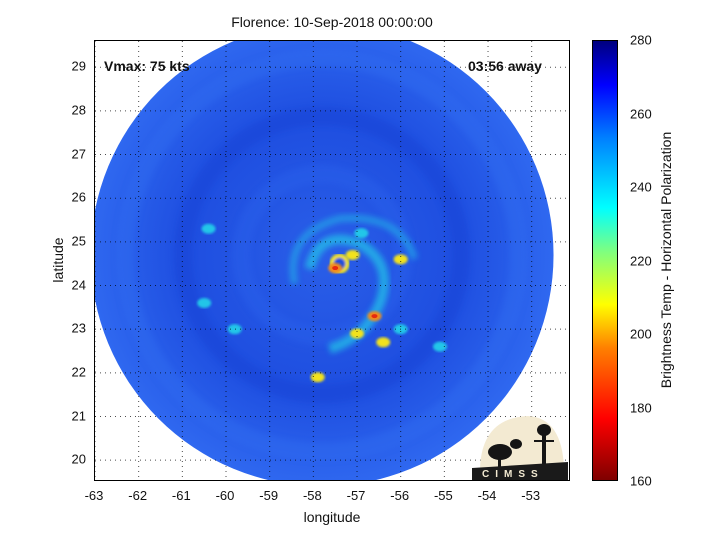 This screenshot has width=720, height=540. Describe the element at coordinates (641, 481) in the screenshot. I see `colorbar-tick-label: 160` at that location.